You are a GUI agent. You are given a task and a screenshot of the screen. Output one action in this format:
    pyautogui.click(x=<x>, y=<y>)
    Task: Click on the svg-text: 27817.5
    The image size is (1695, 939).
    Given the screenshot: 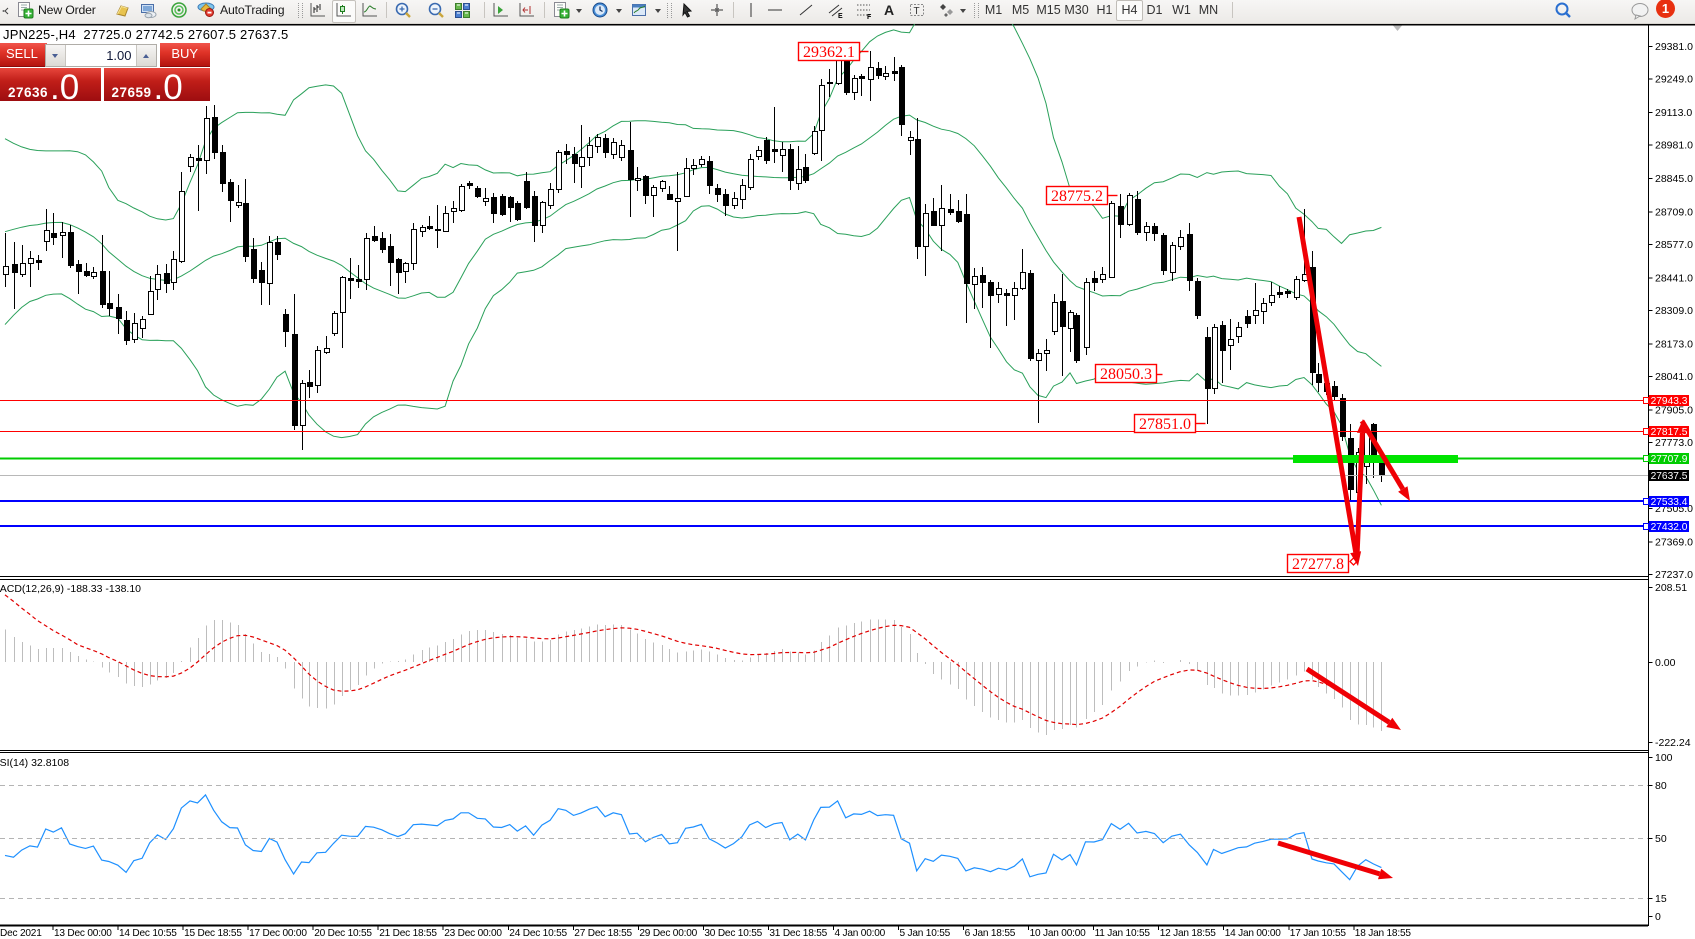 What is the action you would take?
    pyautogui.click(x=1669, y=432)
    